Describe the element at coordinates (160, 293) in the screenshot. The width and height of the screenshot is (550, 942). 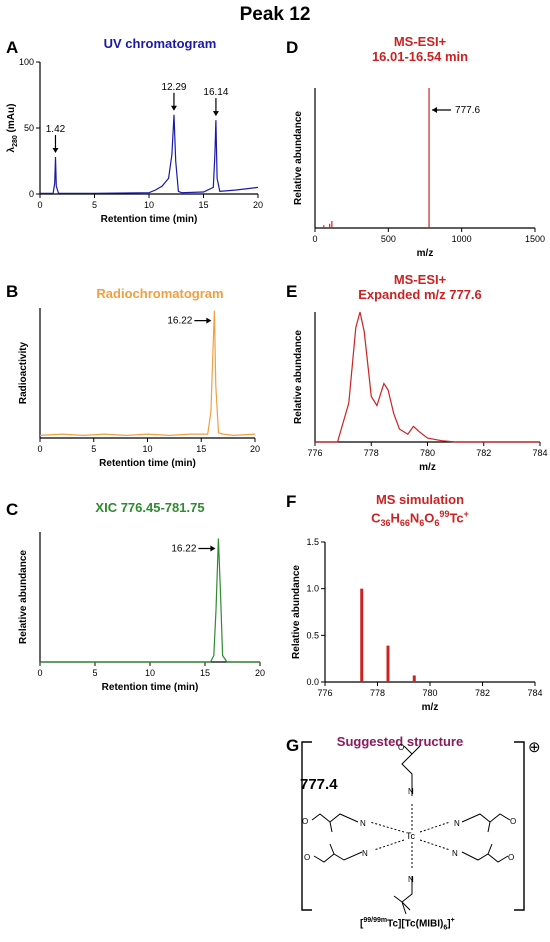
I see `panel-b-title: Radiochromatogram` at that location.